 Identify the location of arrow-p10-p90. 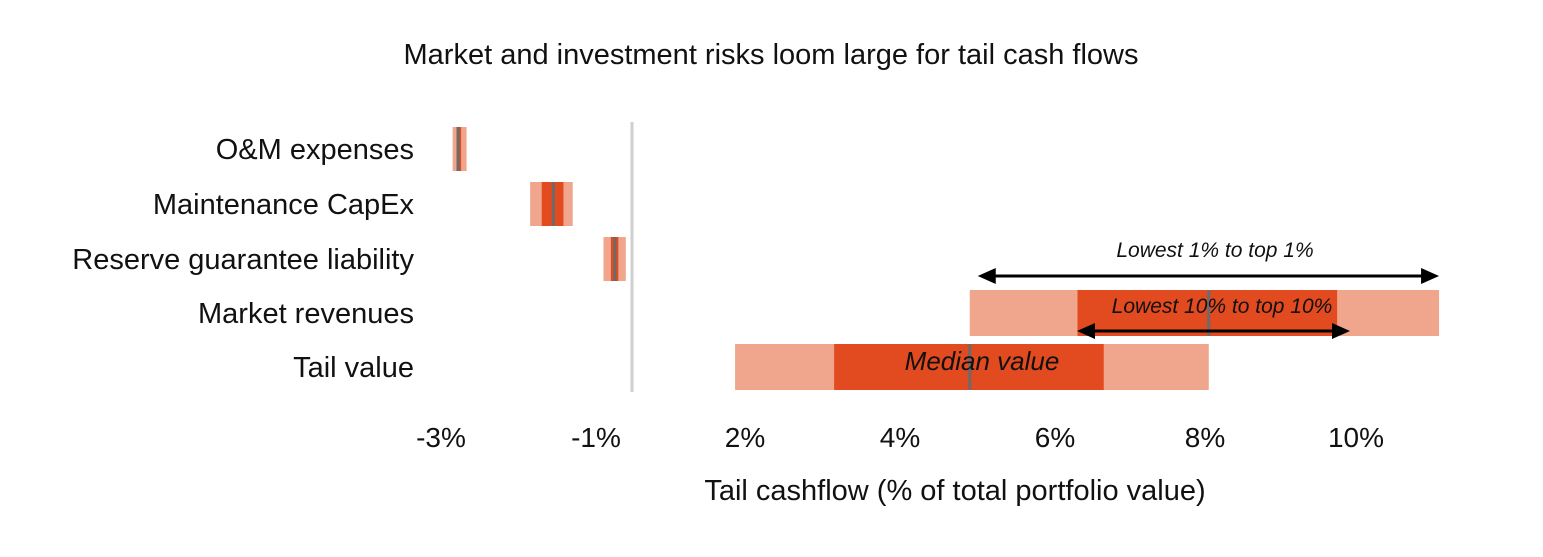
(1213, 331).